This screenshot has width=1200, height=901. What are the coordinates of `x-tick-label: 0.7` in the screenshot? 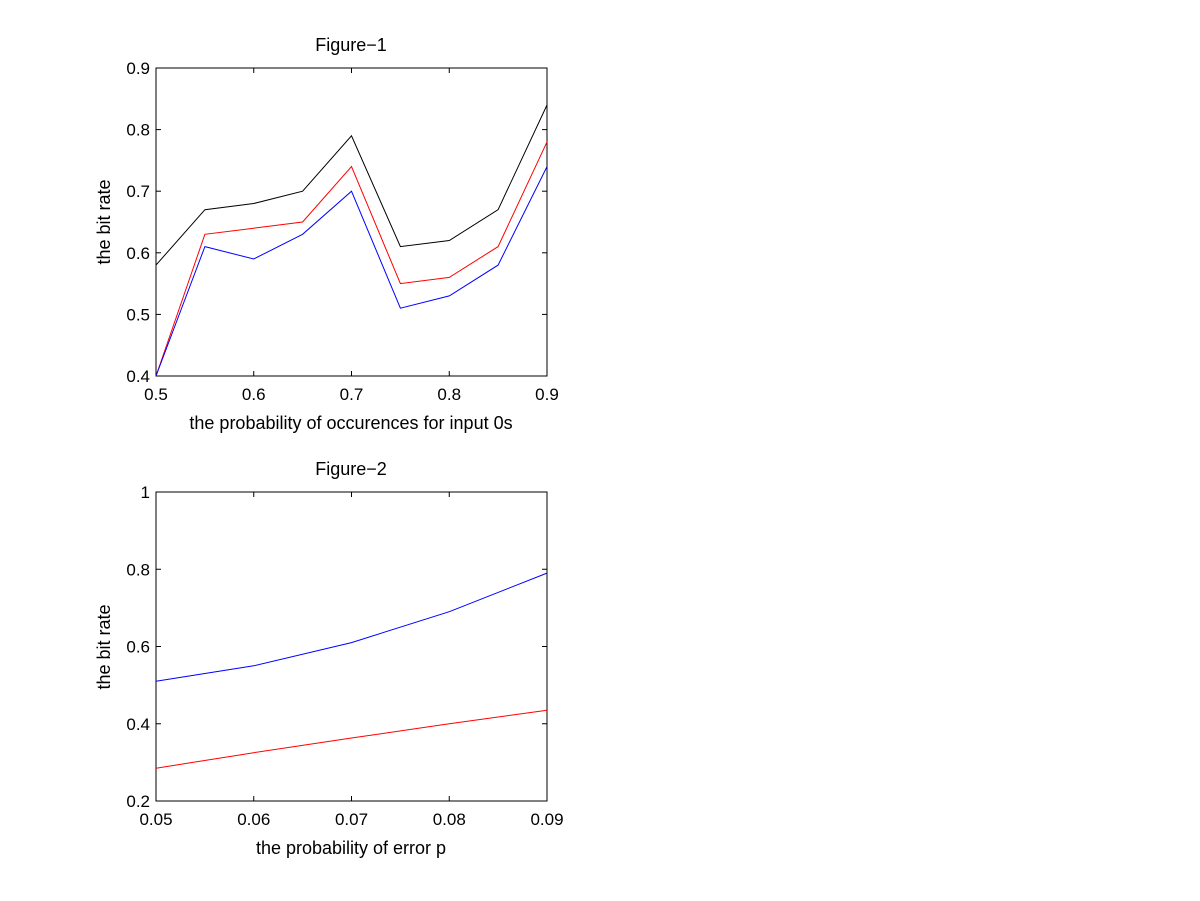 It's located at (352, 394).